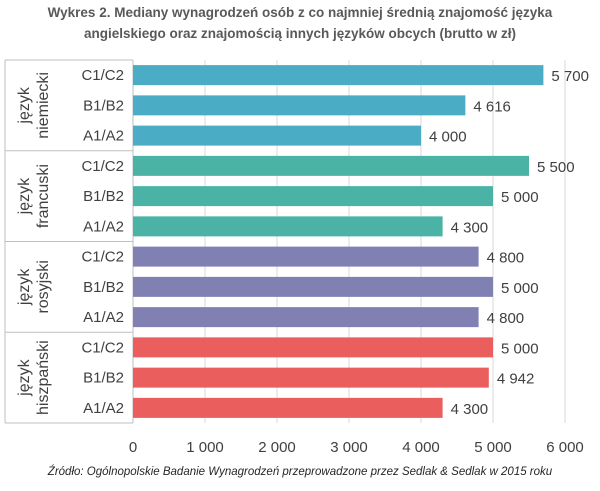 Image resolution: width=600 pixels, height=491 pixels. Describe the element at coordinates (349, 447) in the screenshot. I see `x-tick-label: 3 000` at that location.